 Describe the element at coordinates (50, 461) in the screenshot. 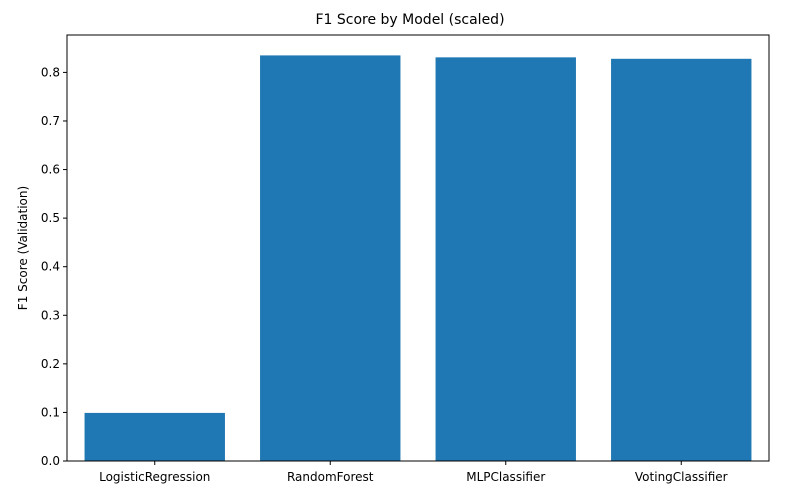

I see `y-tick-label: 0.0` at that location.